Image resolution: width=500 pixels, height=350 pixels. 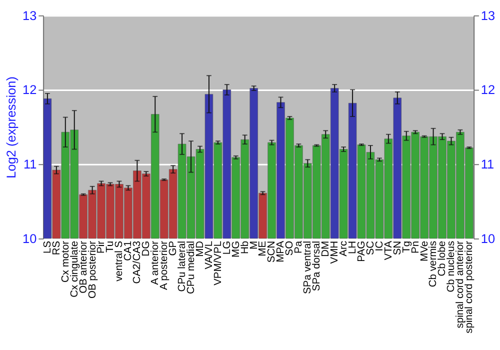 What do you see at coordinates (470, 287) in the screenshot?
I see `x-tick-label: spinal cord posterior` at bounding box center [470, 287].